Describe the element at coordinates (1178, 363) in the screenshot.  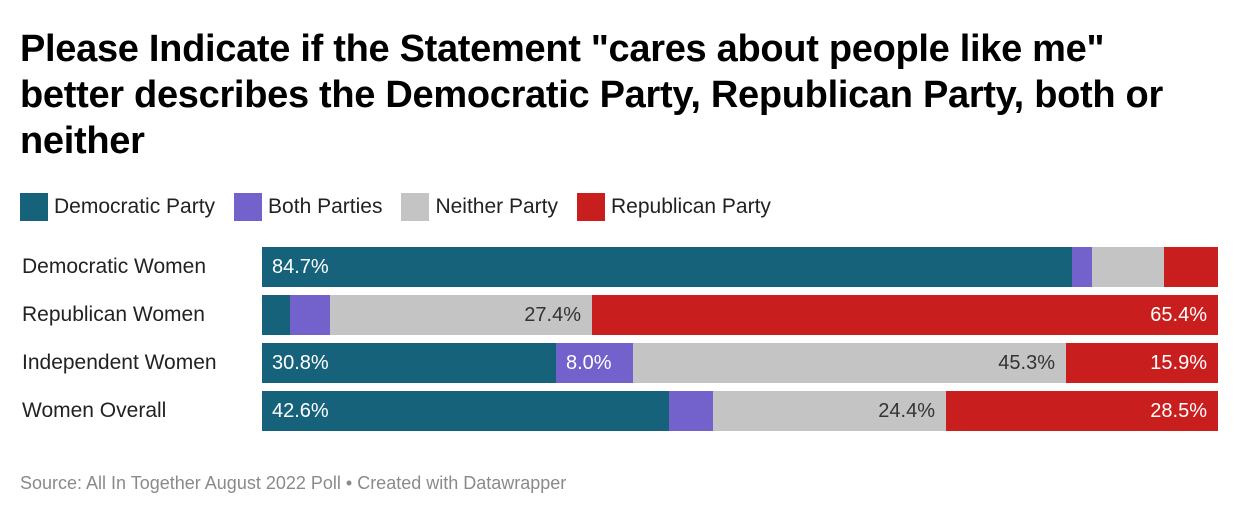
I see `data-label: 15.9%` at that location.